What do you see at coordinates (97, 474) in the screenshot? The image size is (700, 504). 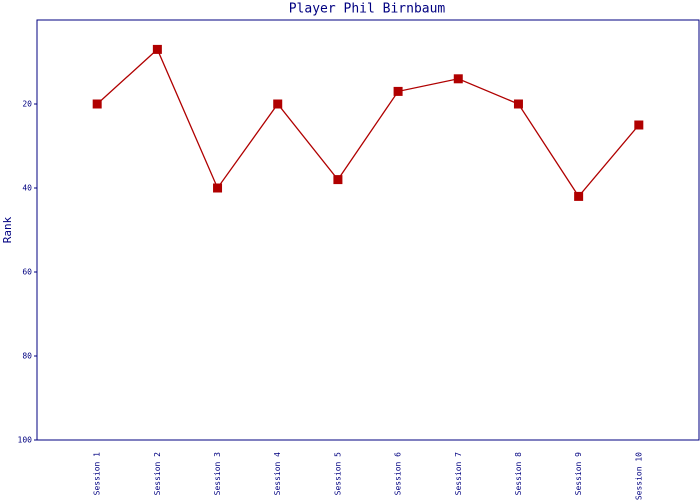 I see `x-tick-label: Session 1` at bounding box center [97, 474].